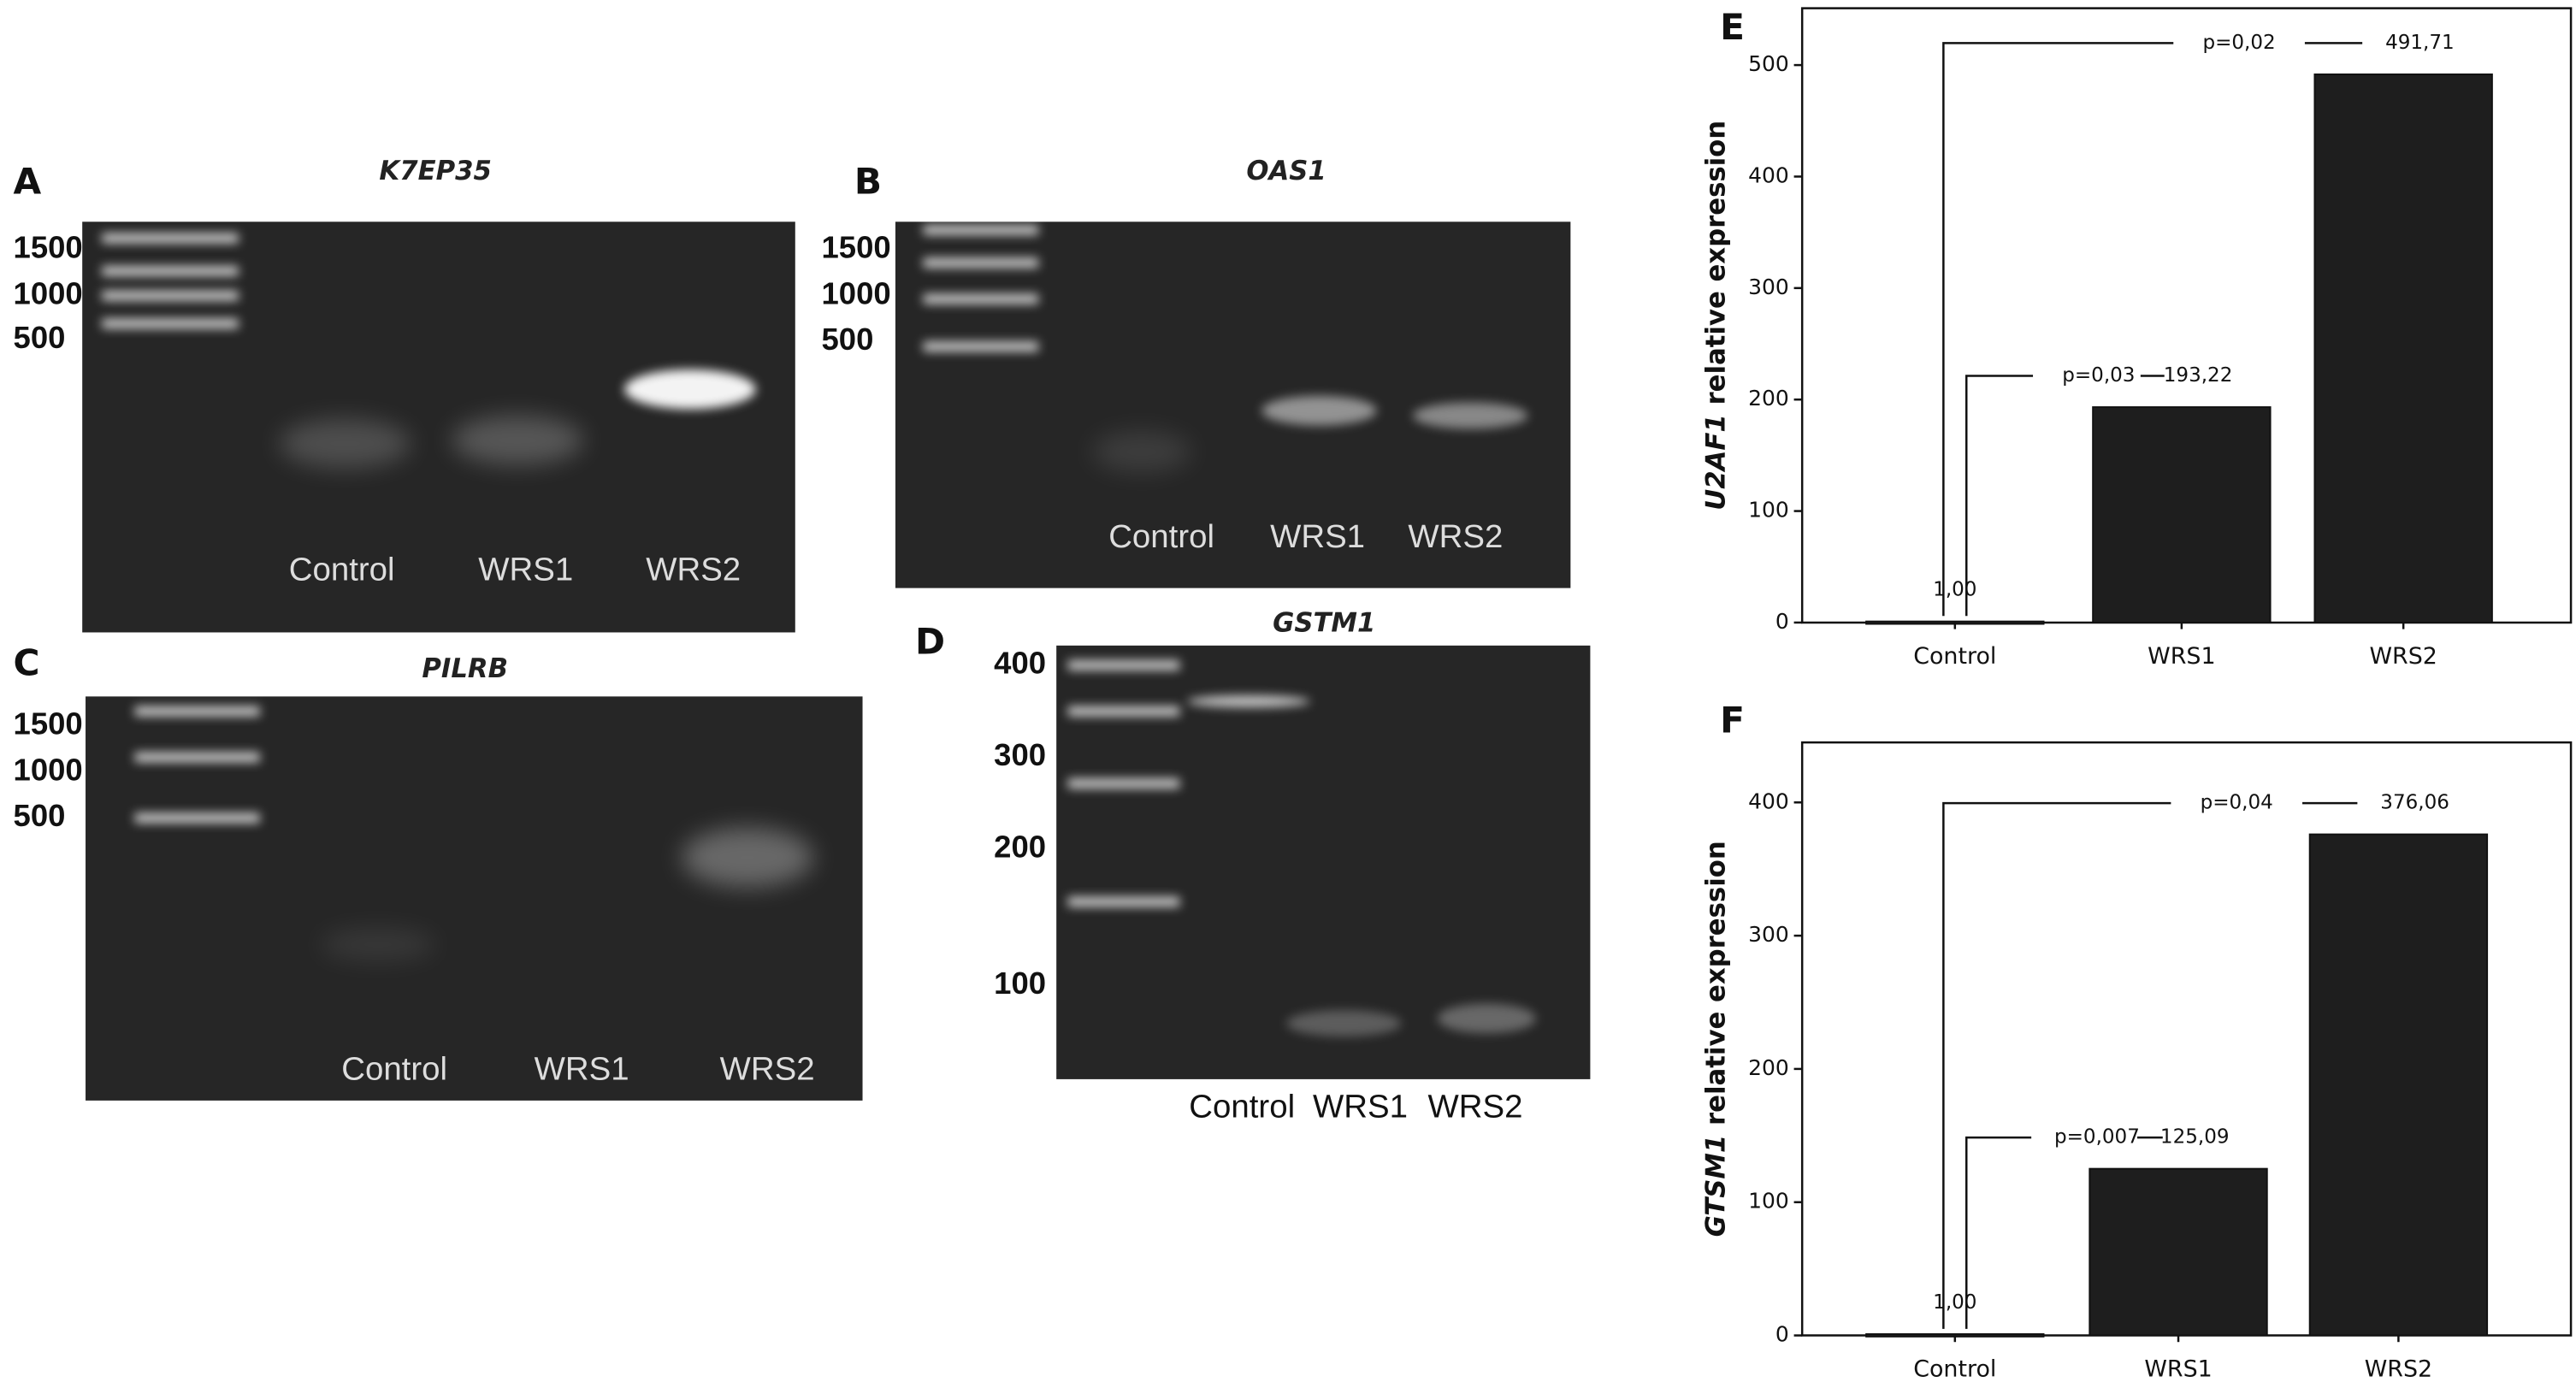 This screenshot has width=2576, height=1388. Describe the element at coordinates (2181, 656) in the screenshot. I see `x-tick-label: WRS1` at that location.